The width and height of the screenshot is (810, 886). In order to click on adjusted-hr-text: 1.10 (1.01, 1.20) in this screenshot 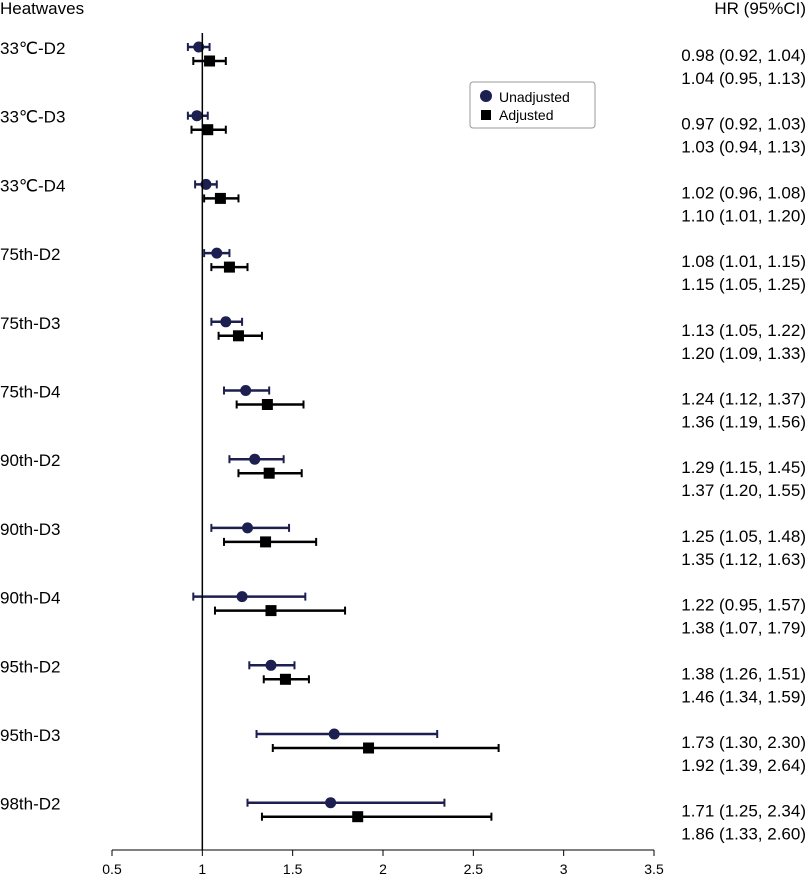, I will do `click(743, 215)`.